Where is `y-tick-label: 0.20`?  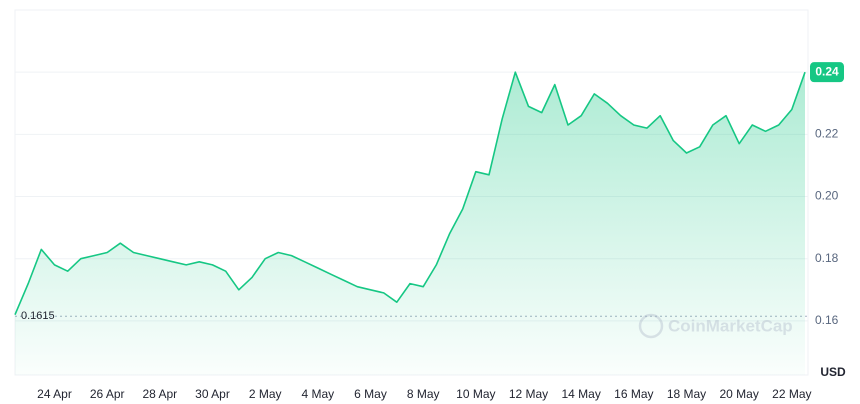 y-tick-label: 0.20 is located at coordinates (827, 196).